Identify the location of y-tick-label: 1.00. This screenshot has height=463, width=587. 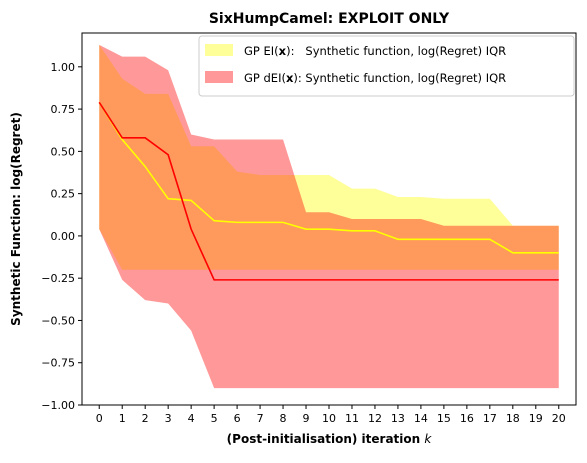
(63, 67).